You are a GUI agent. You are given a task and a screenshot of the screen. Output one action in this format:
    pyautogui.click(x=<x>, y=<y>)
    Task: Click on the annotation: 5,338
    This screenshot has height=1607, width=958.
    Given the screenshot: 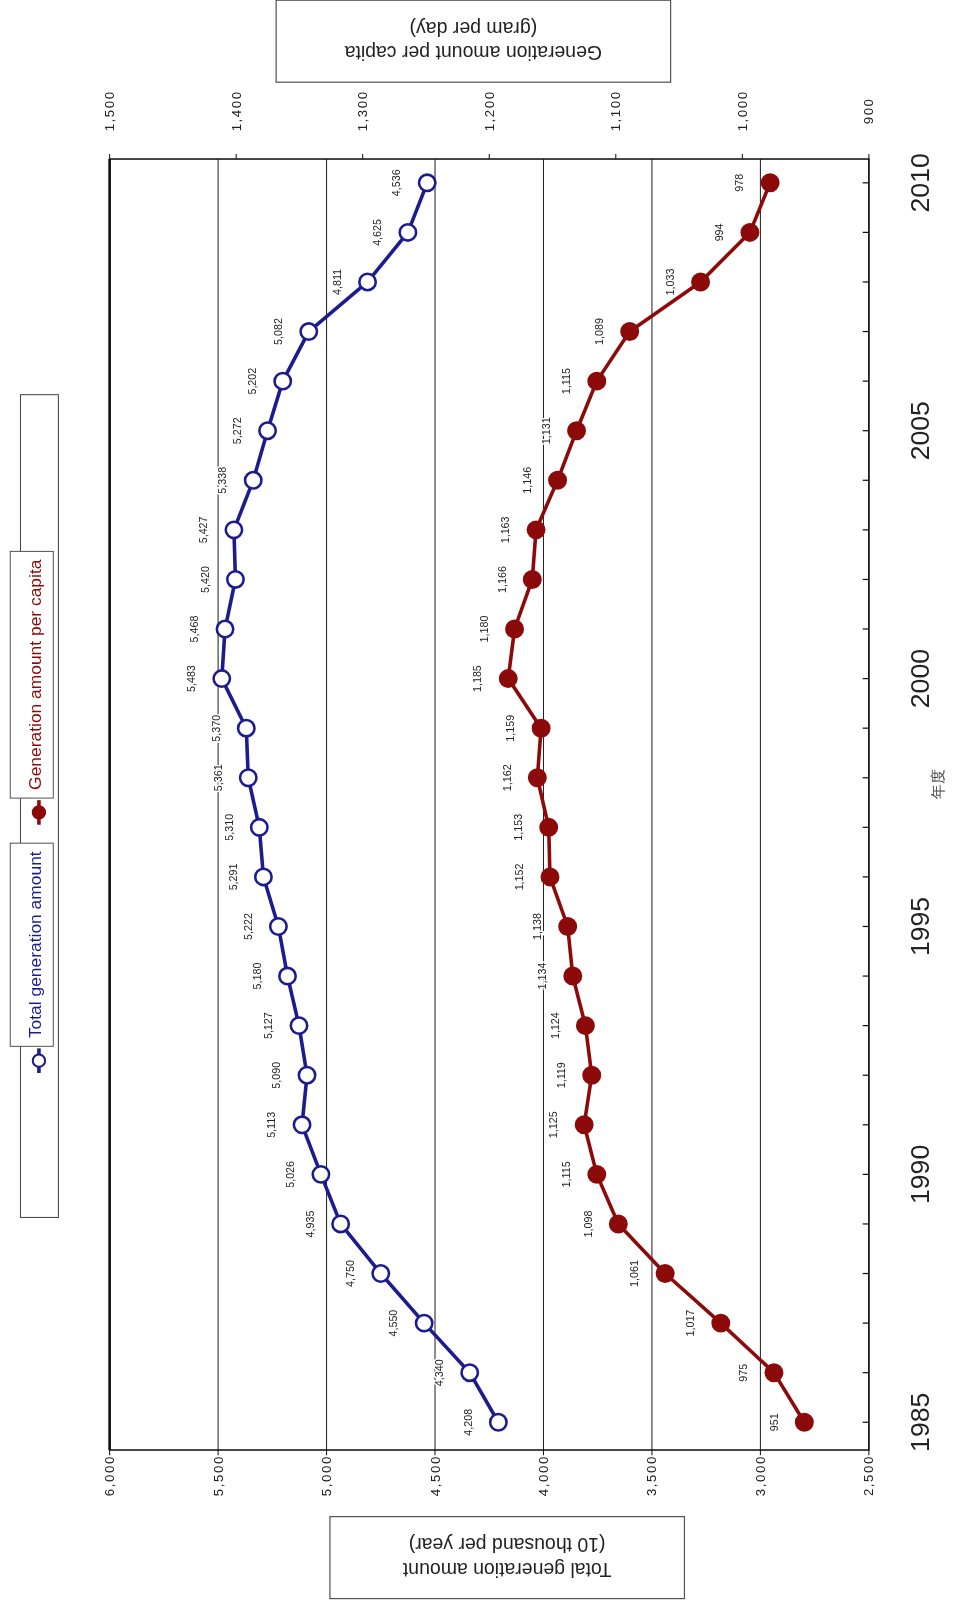 What is the action you would take?
    pyautogui.click(x=222, y=480)
    